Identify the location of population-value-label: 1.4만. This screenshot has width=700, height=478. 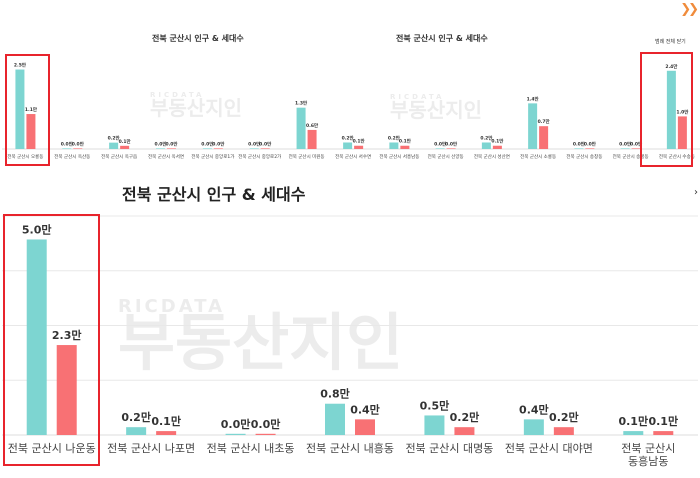
(533, 98).